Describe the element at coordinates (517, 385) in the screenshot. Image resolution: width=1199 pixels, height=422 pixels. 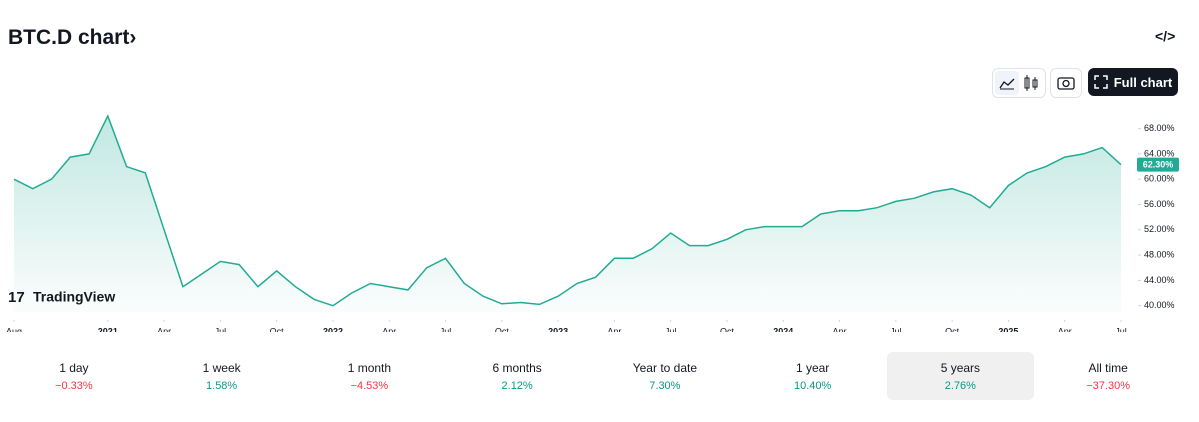
I see `period-change: 2.12%` at that location.